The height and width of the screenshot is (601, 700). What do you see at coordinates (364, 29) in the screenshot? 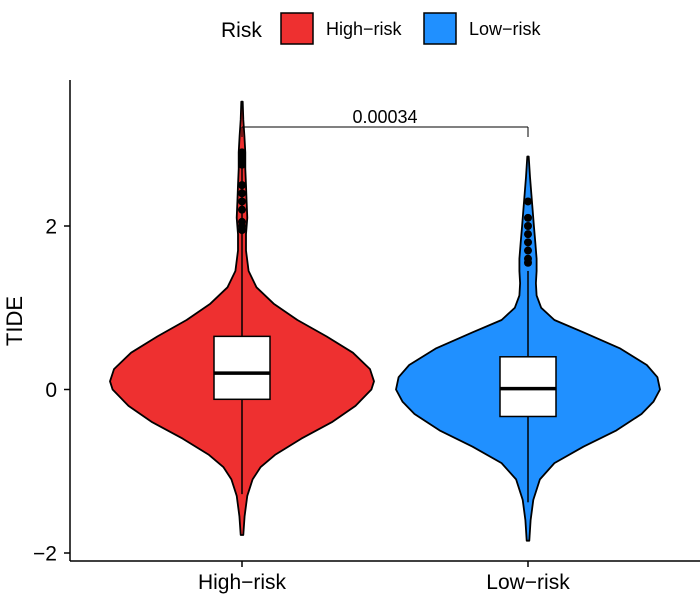
I see `legend-label-high-risk: High−risk` at bounding box center [364, 29].